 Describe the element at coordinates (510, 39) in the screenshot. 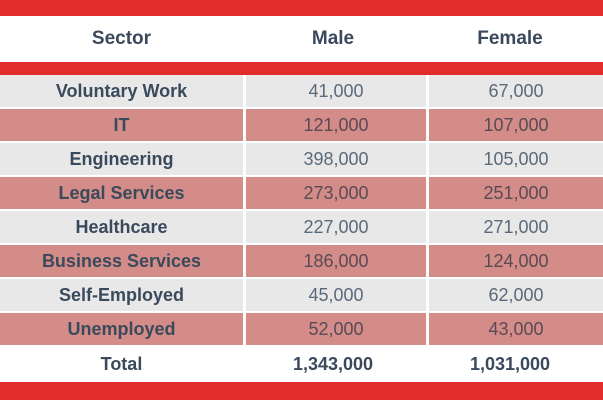

I see `header-female: Female` at that location.